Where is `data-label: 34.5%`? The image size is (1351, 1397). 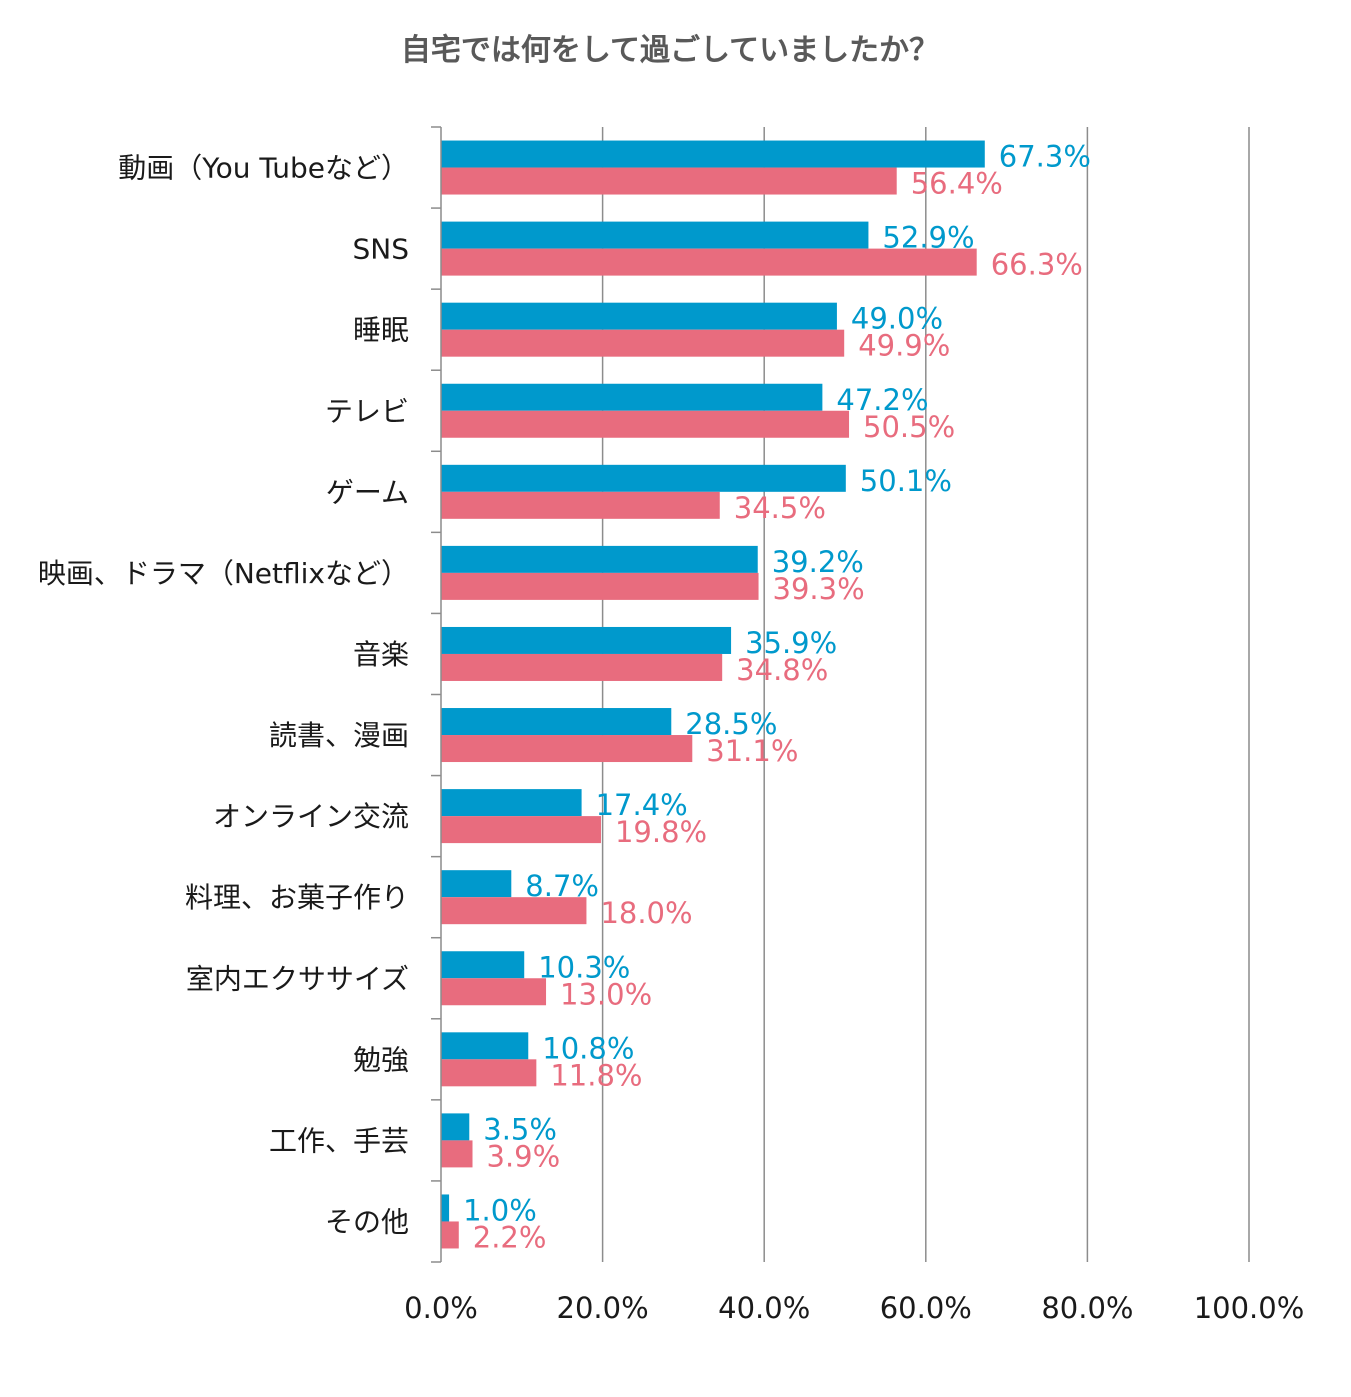
data-label: 34.5% is located at coordinates (780, 508).